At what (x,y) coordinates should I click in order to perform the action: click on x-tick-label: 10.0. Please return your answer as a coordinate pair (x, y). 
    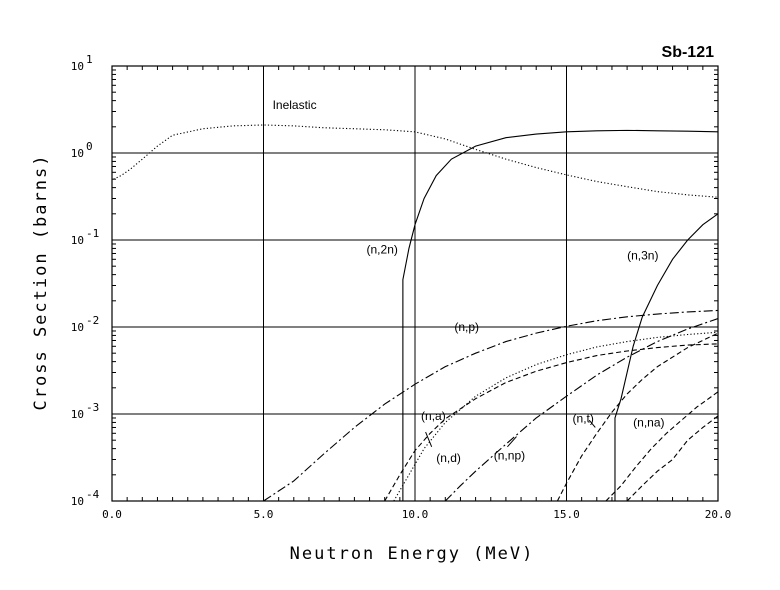
    Looking at the image, I should click on (415, 514).